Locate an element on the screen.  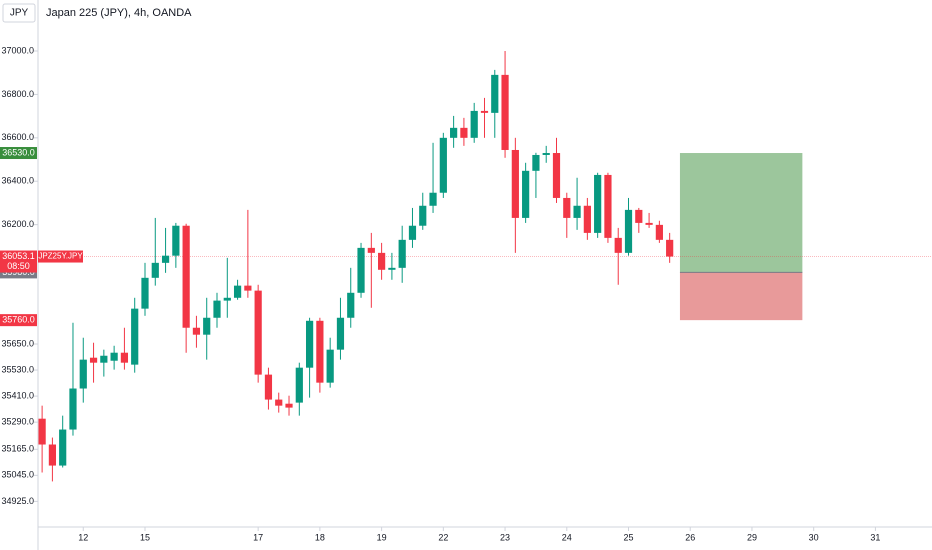
x-tick-label: 29 is located at coordinates (752, 537).